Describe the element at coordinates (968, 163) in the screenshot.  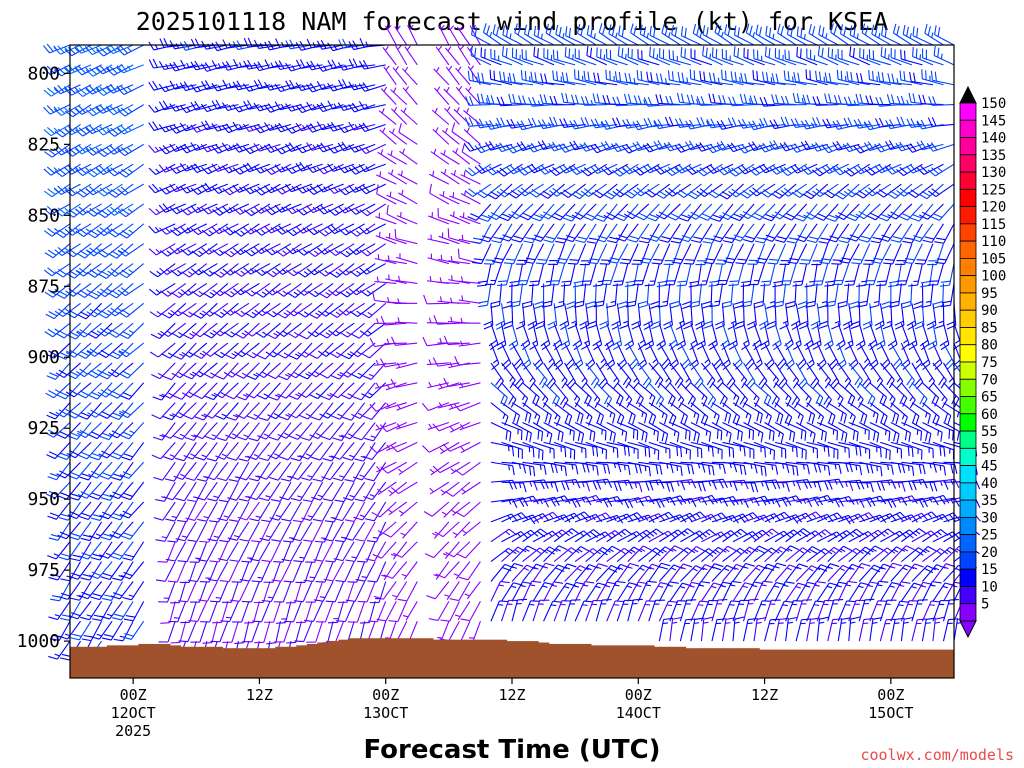
I see `colorbar-swatch` at that location.